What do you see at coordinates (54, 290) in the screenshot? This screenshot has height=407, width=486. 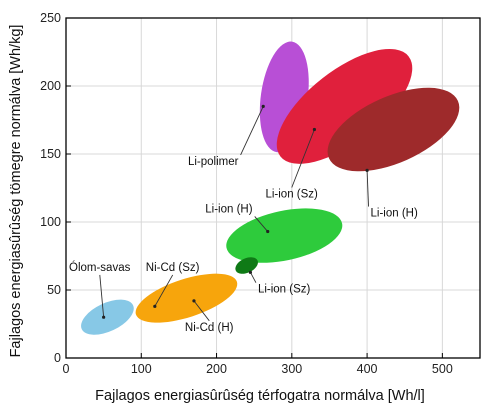 I see `y-tick-label: 50` at bounding box center [54, 290].